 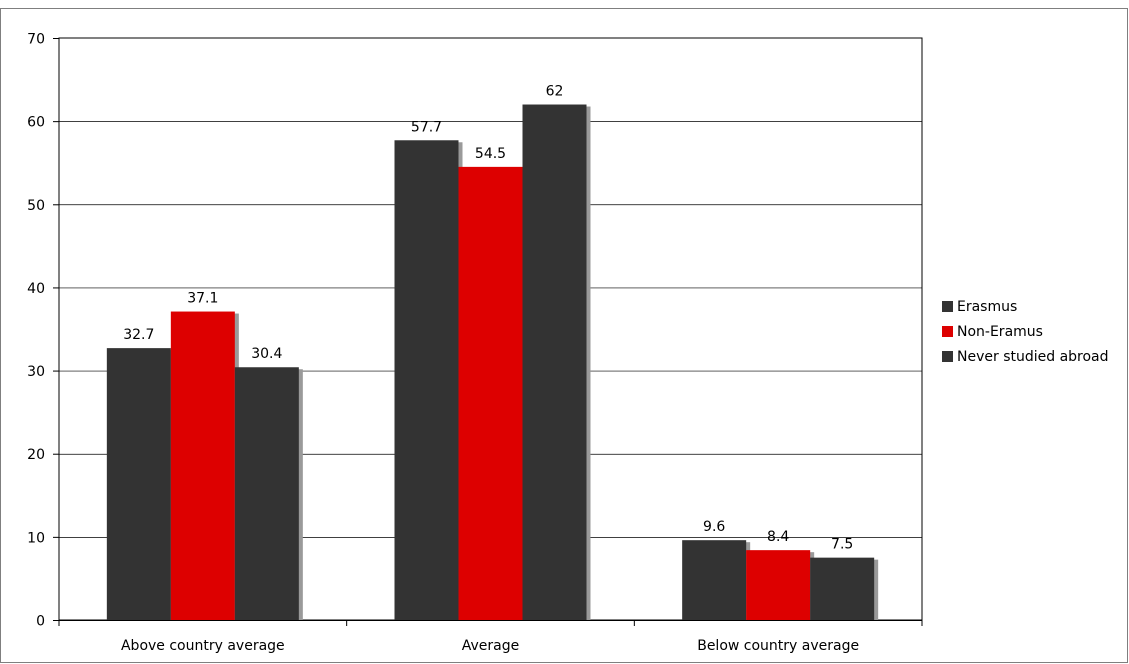 I want to click on legend-item-erasmus: Erasmus, so click(x=1025, y=306).